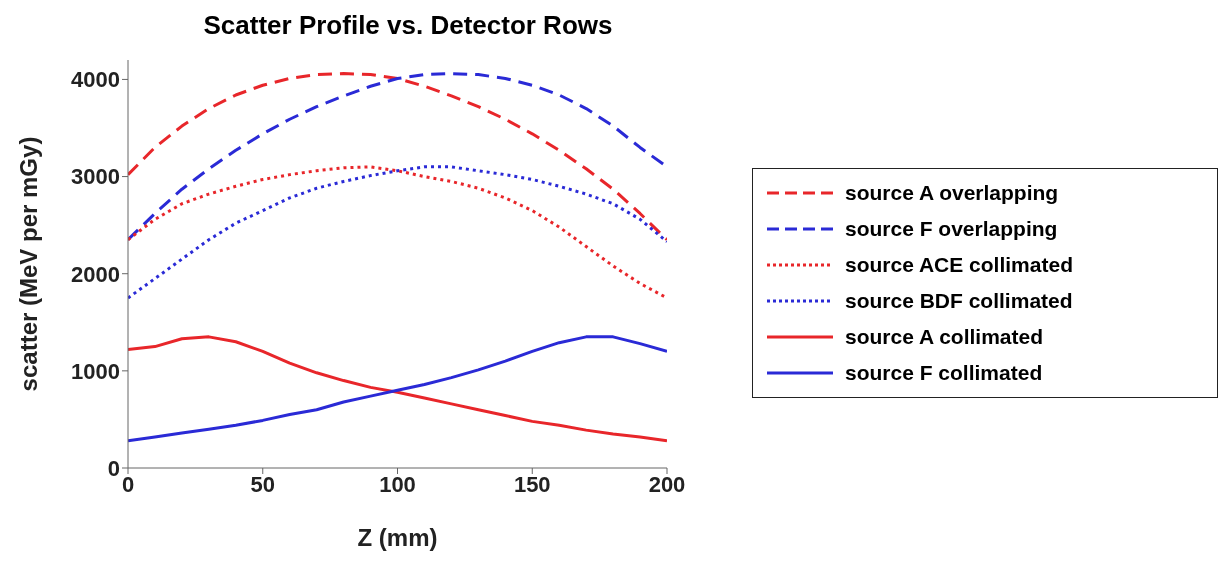 The height and width of the screenshot is (569, 1225). What do you see at coordinates (397, 484) in the screenshot?
I see `x-tick-label: 100` at bounding box center [397, 484].